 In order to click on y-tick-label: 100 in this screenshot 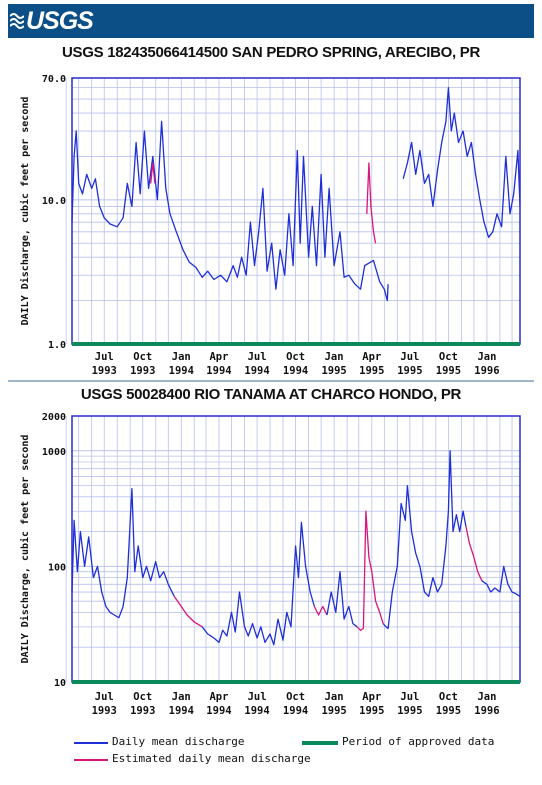, I will do `click(57, 567)`.